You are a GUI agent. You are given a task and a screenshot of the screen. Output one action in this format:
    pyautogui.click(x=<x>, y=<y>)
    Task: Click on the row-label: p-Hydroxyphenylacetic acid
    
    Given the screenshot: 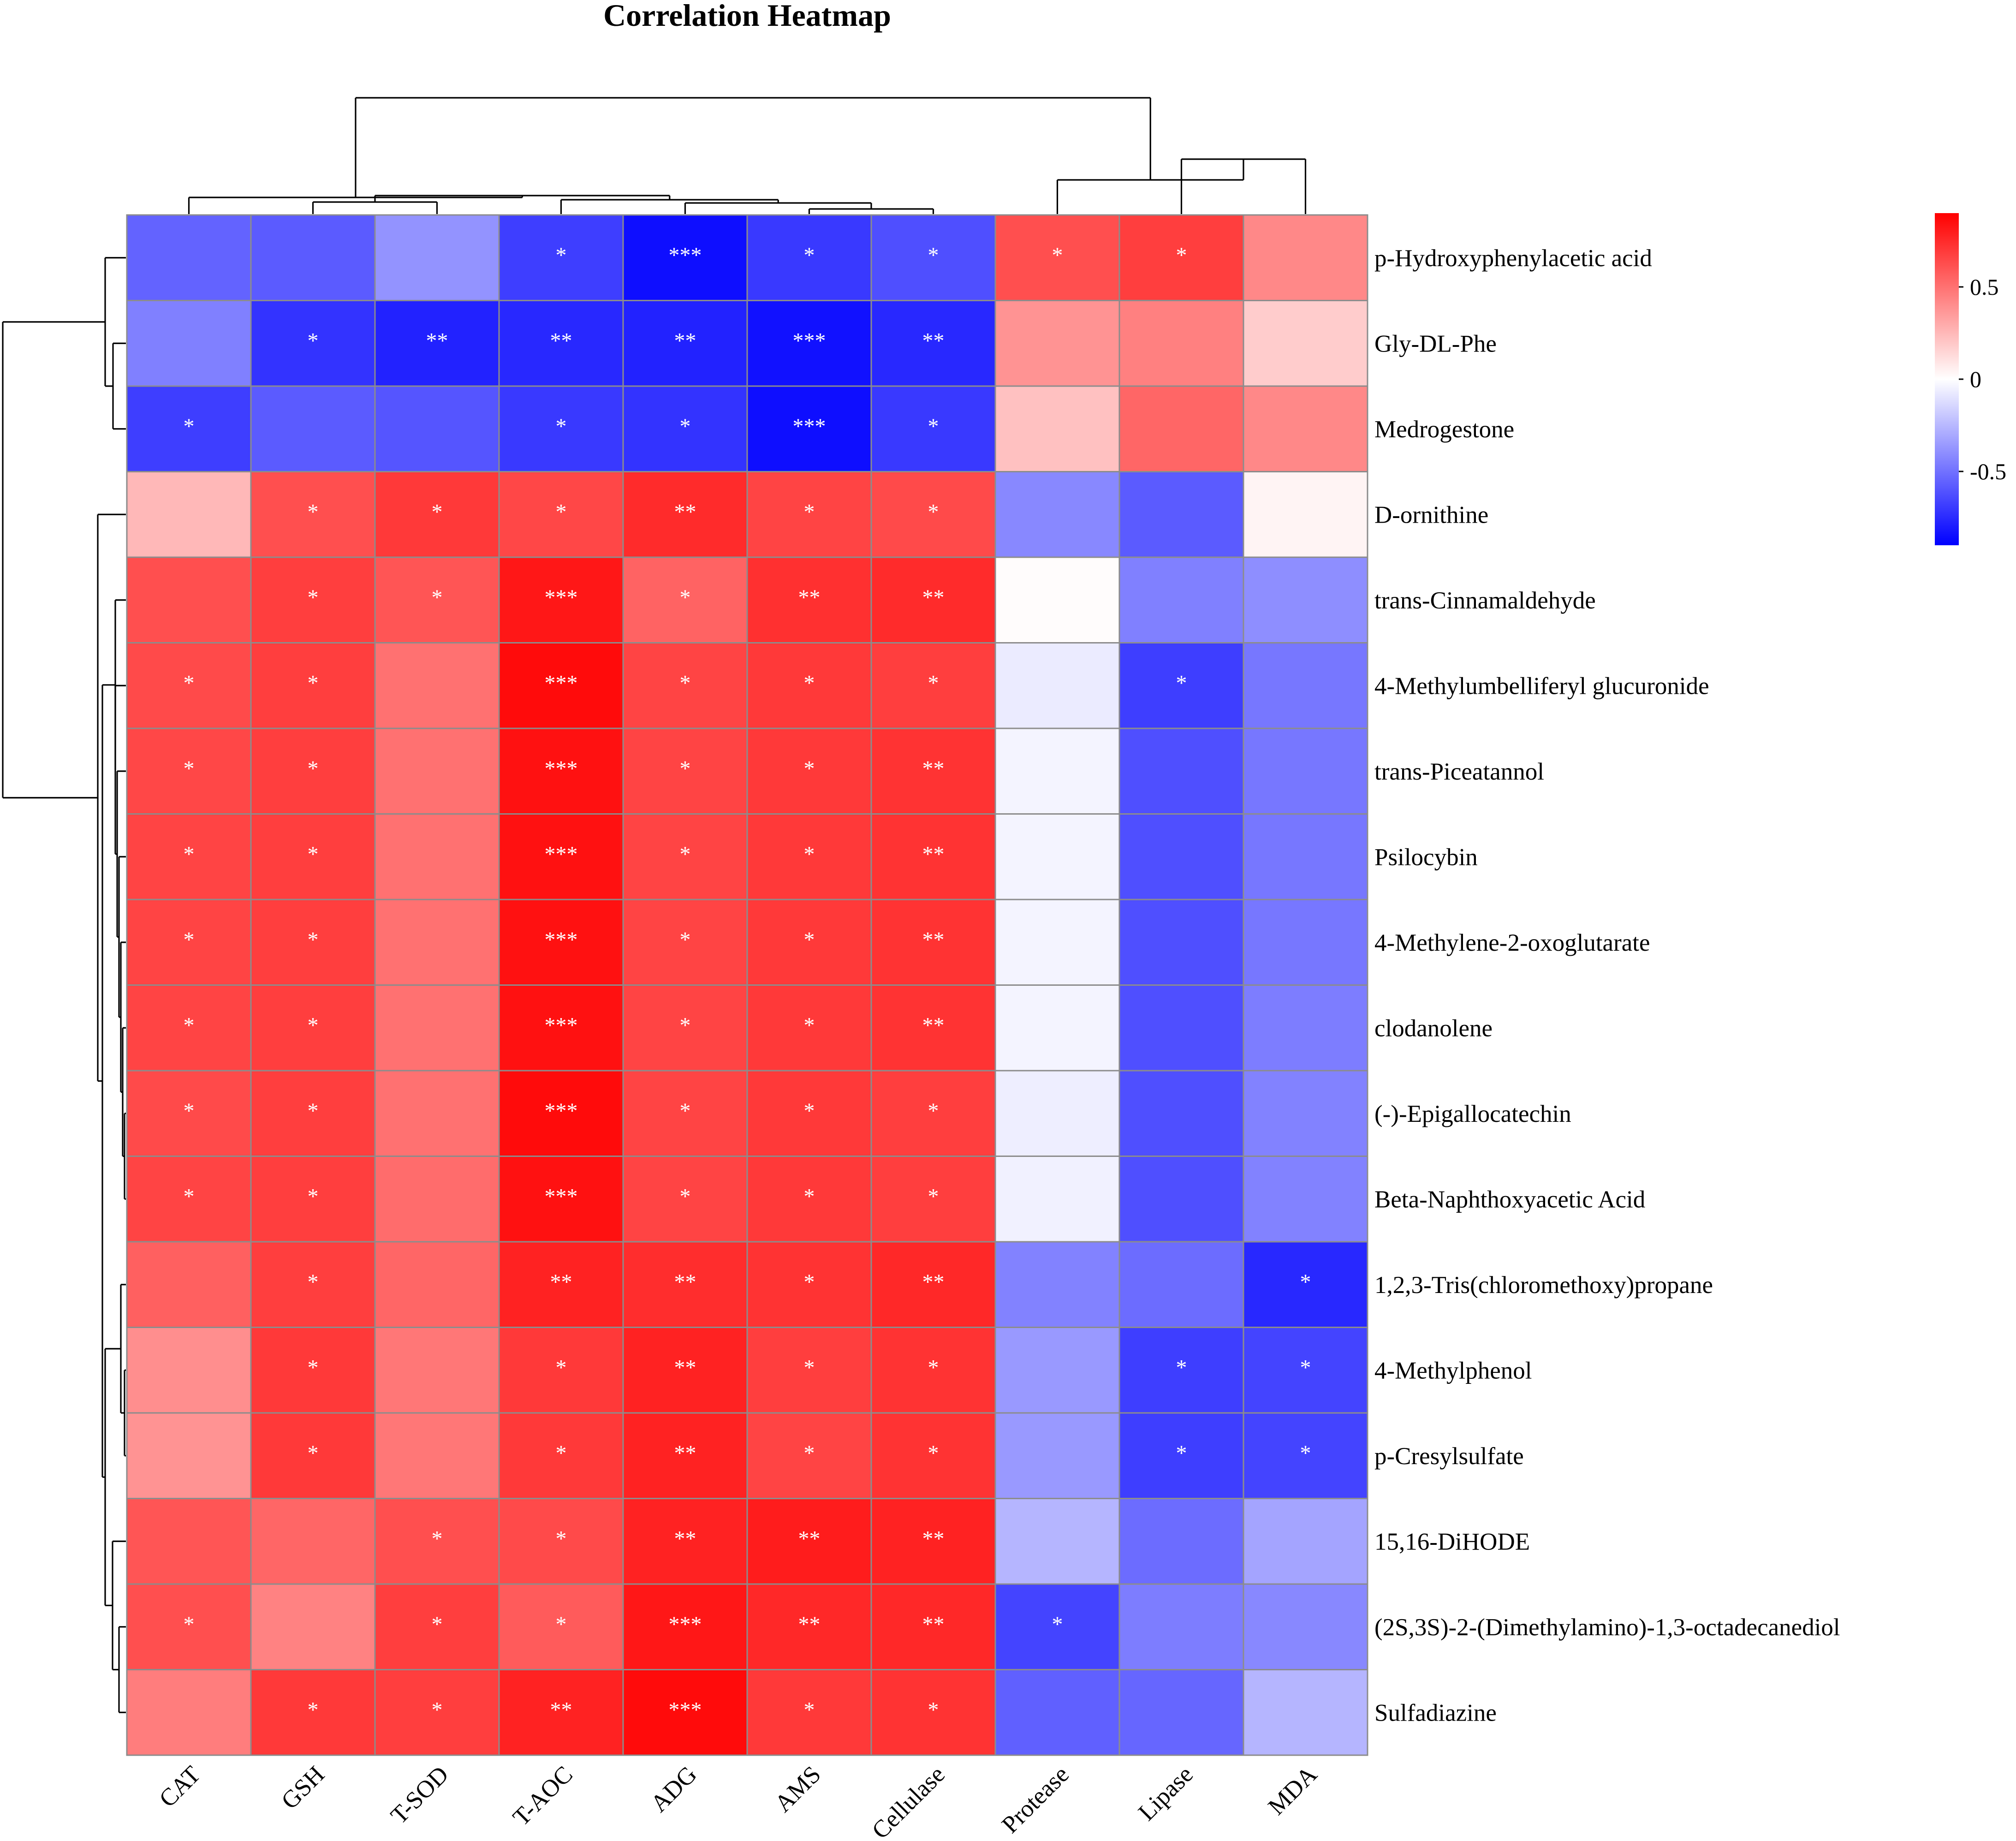 What is the action you would take?
    pyautogui.click(x=1513, y=258)
    